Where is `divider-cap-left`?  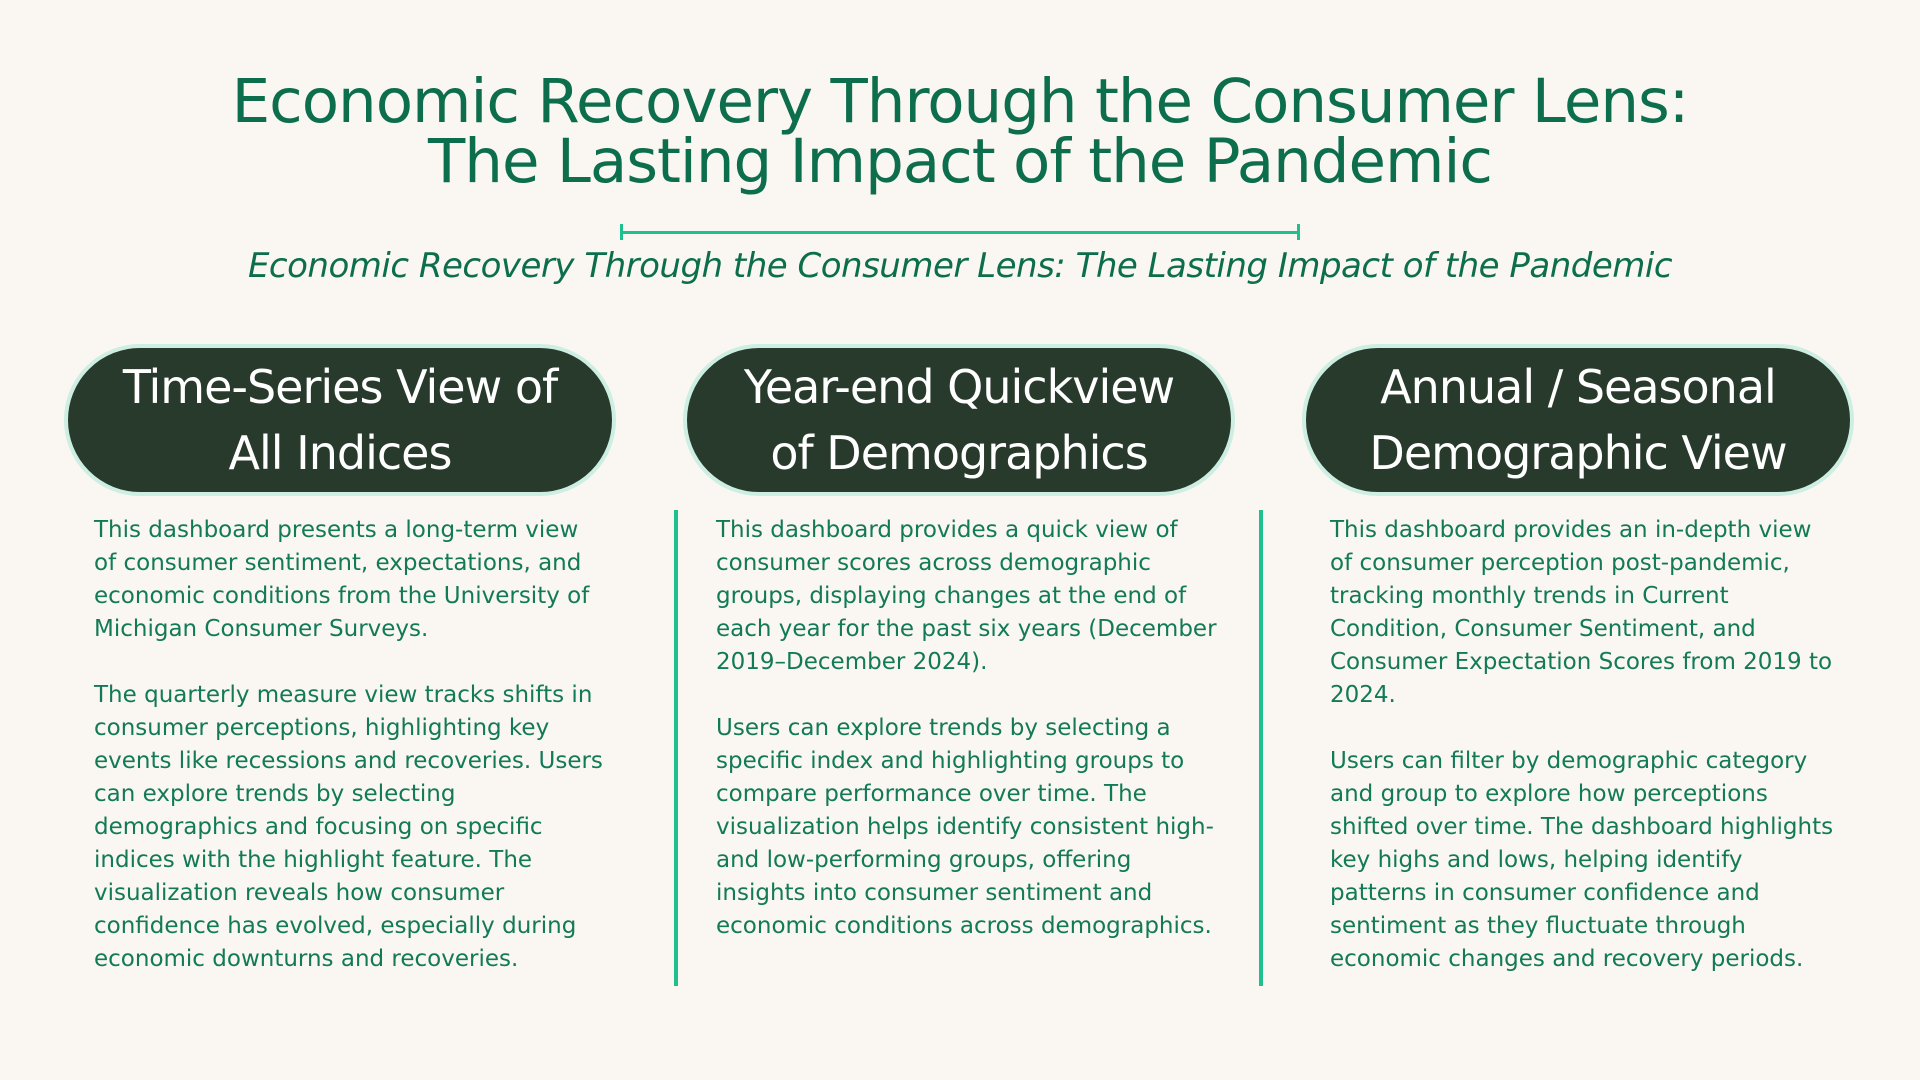
divider-cap-left is located at coordinates (621, 232).